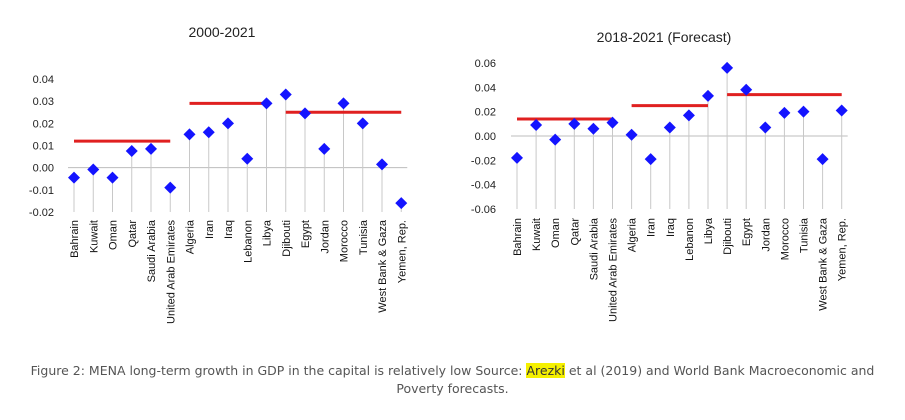 This screenshot has height=420, width=905. What do you see at coordinates (664, 37) in the screenshot?
I see `chart-title: 2018-2021 (Forecast)` at bounding box center [664, 37].